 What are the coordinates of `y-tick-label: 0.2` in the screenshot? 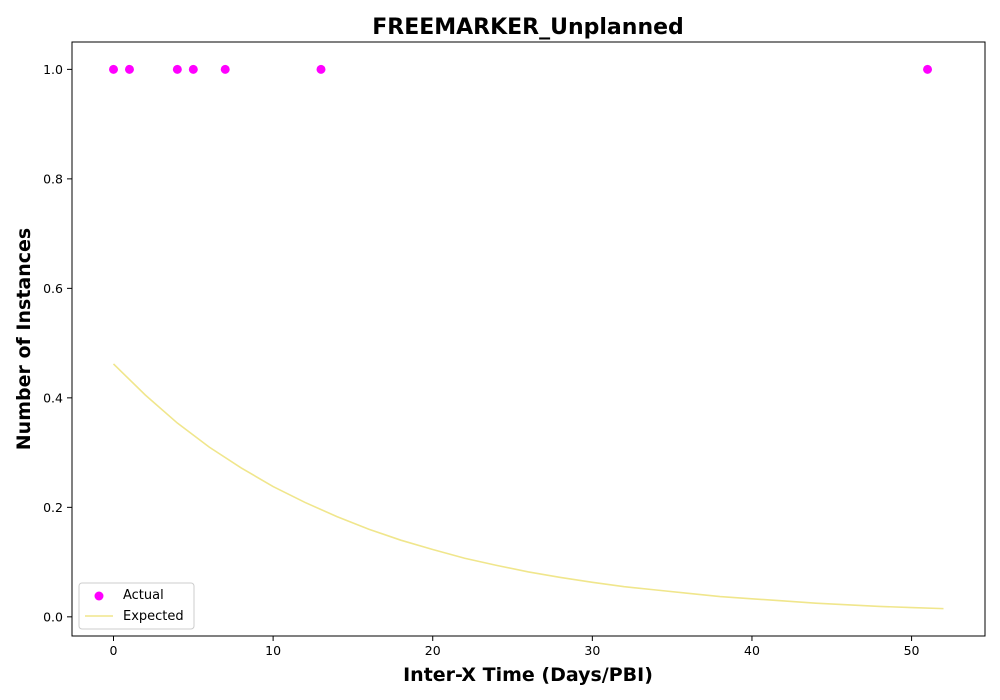 It's located at (53, 507).